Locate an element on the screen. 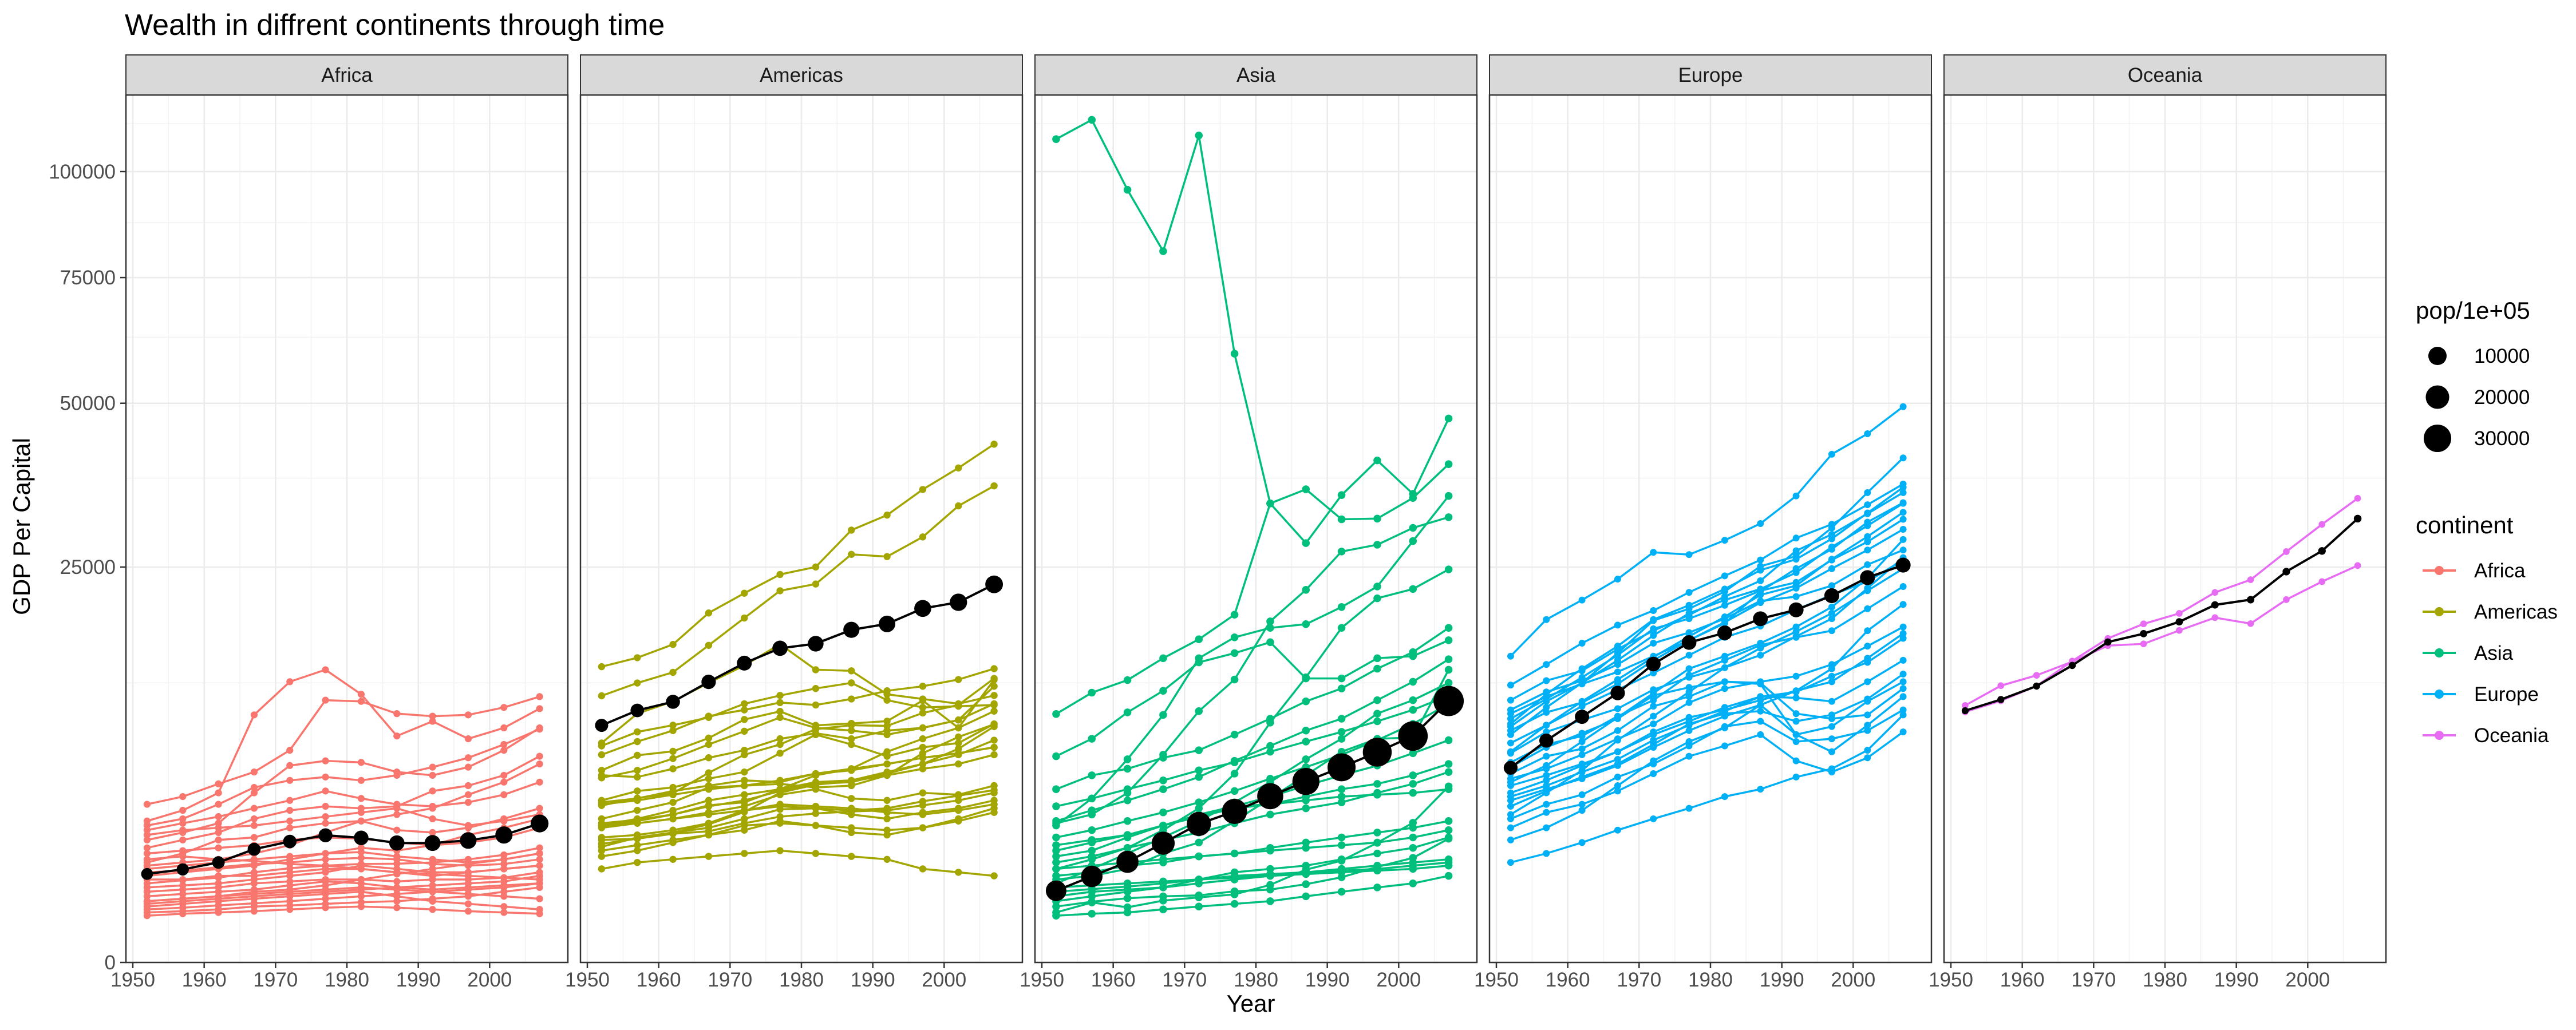 The image size is (2576, 1030). facet-strip is located at coordinates (346, 75).